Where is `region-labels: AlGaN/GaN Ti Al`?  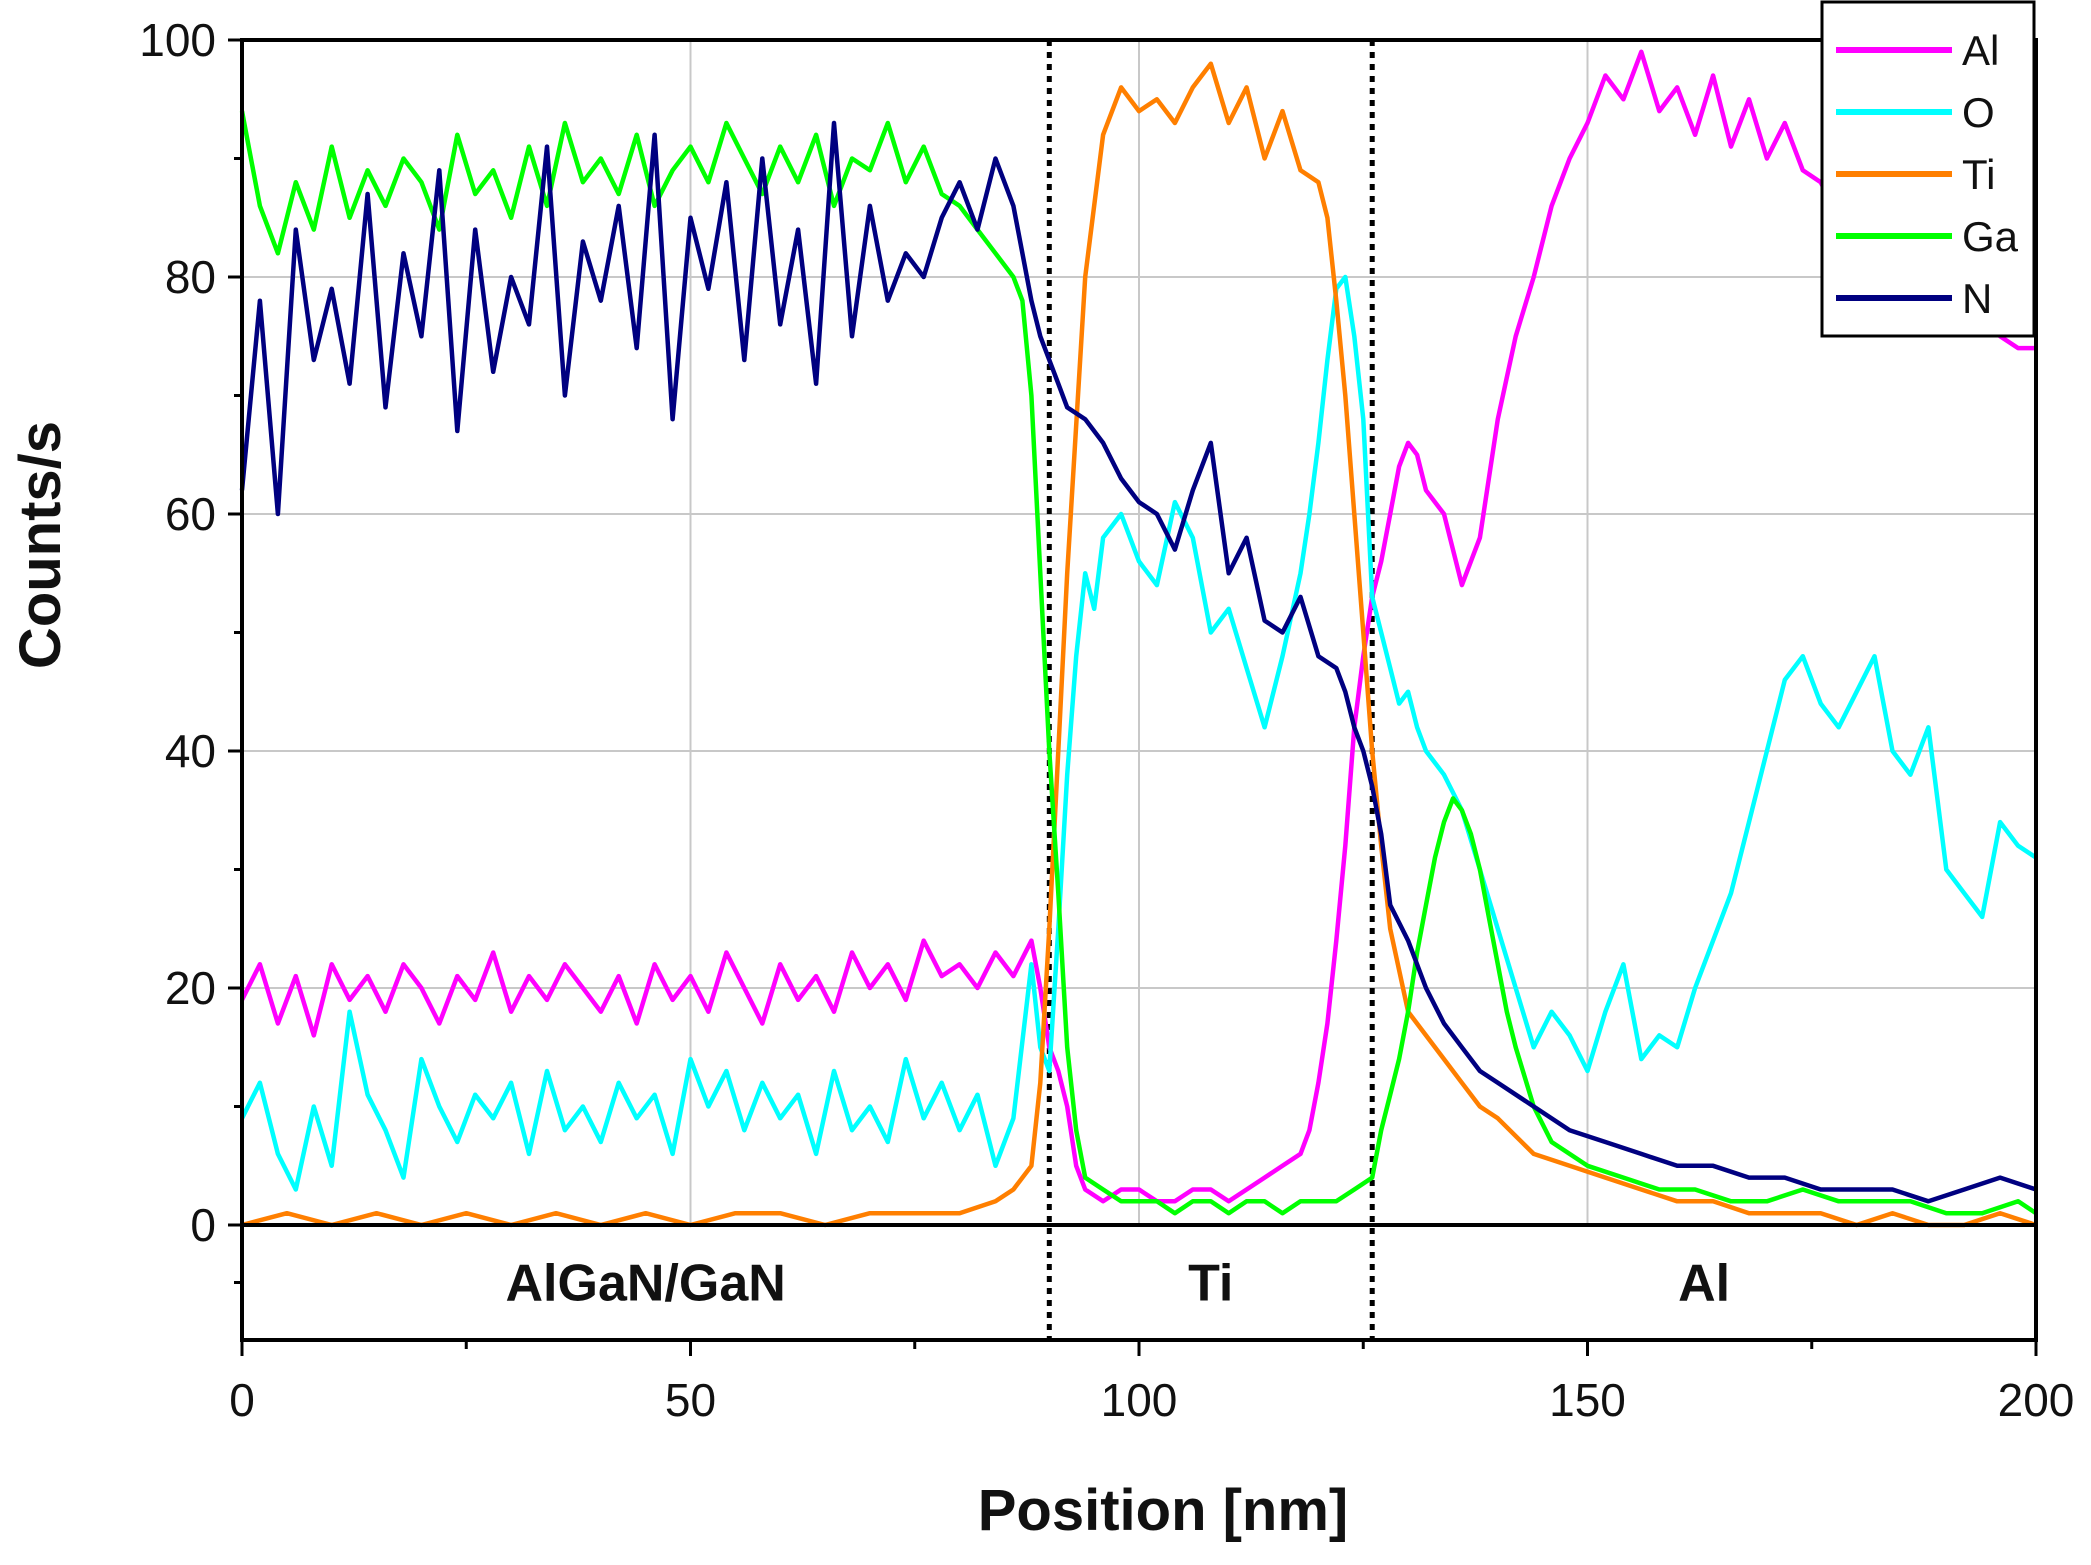
region-labels: AlGaN/GaN Ti Al is located at coordinates (1118, 1284).